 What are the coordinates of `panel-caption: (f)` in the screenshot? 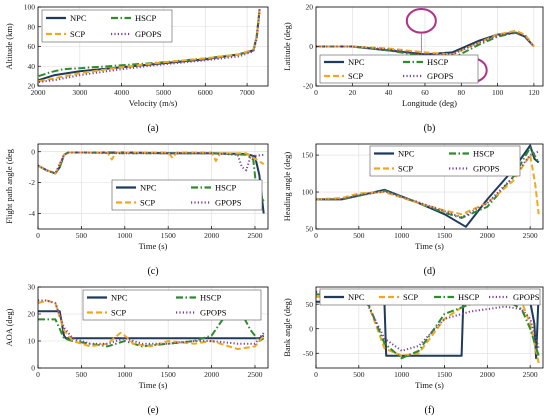 It's located at (430, 410).